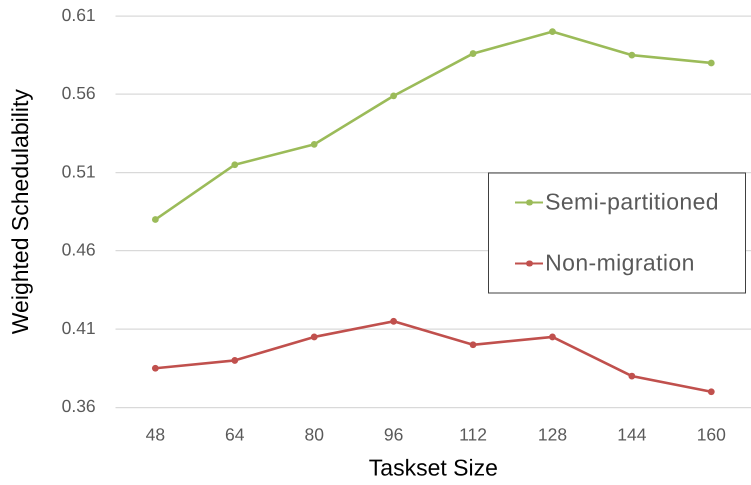 The height and width of the screenshot is (485, 751). Describe the element at coordinates (156, 434) in the screenshot. I see `x-tick-label: 48` at that location.